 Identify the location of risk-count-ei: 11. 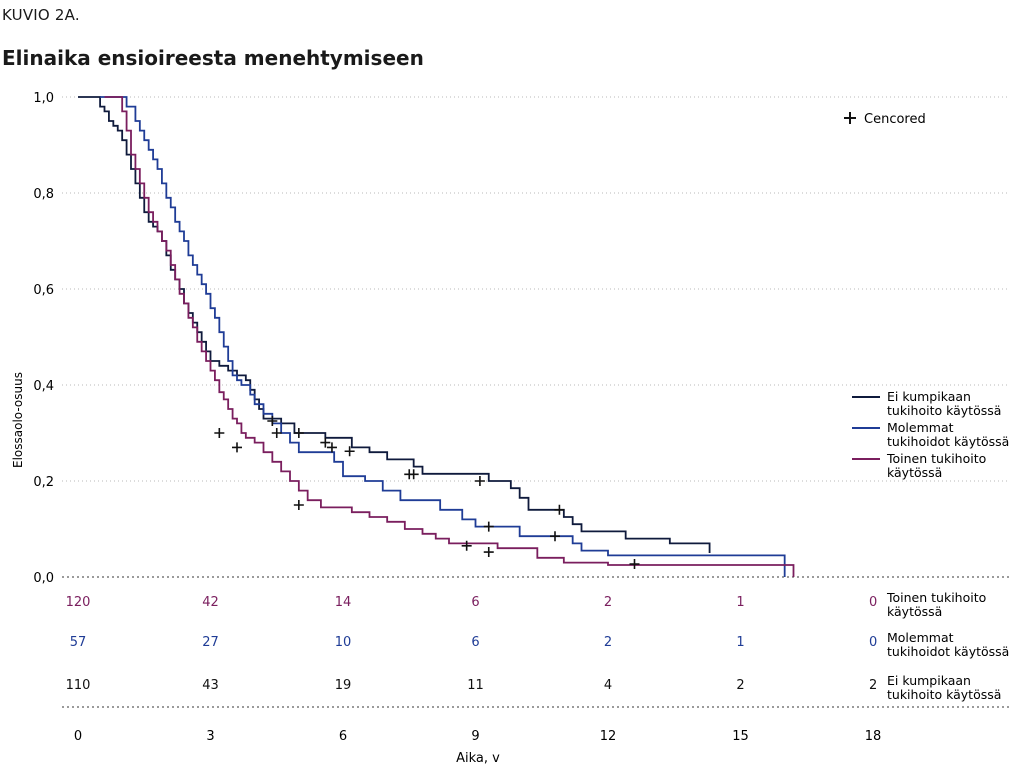
(475, 685).